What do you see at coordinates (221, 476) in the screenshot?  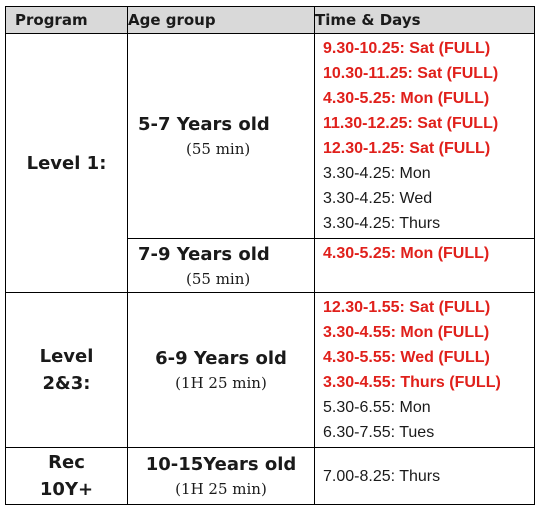 I see `age-cell: 10-15Years old (1H 25 min)` at bounding box center [221, 476].